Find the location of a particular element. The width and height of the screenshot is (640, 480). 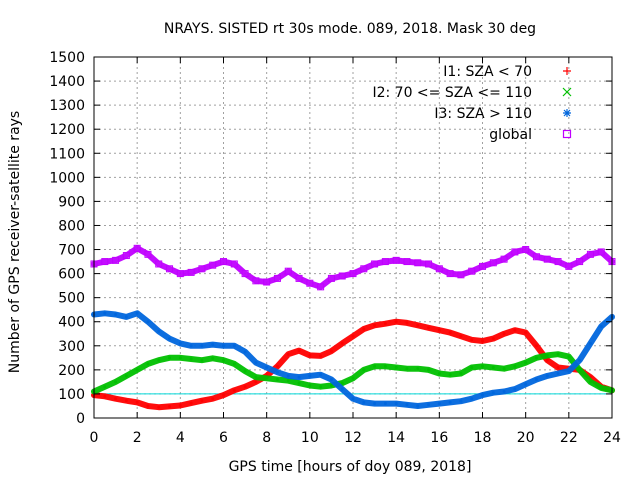

y-tick-label: 1200 is located at coordinates (67, 130).